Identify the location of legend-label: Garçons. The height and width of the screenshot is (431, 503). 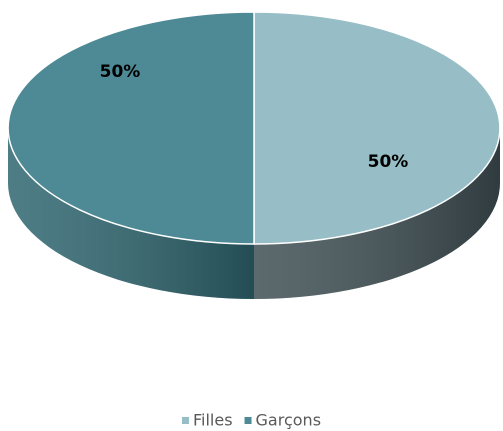
(289, 420).